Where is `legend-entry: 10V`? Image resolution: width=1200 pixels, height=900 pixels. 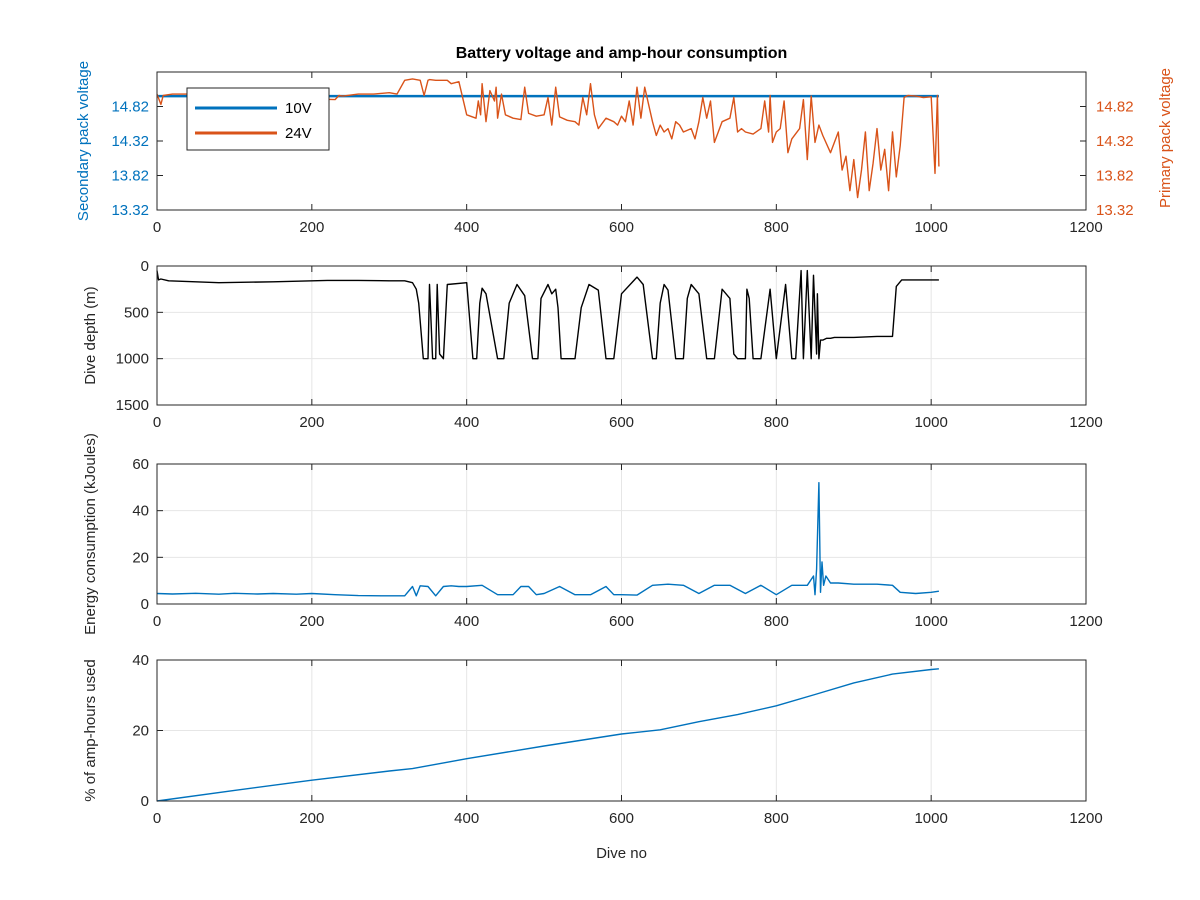 legend-entry: 10V is located at coordinates (298, 108).